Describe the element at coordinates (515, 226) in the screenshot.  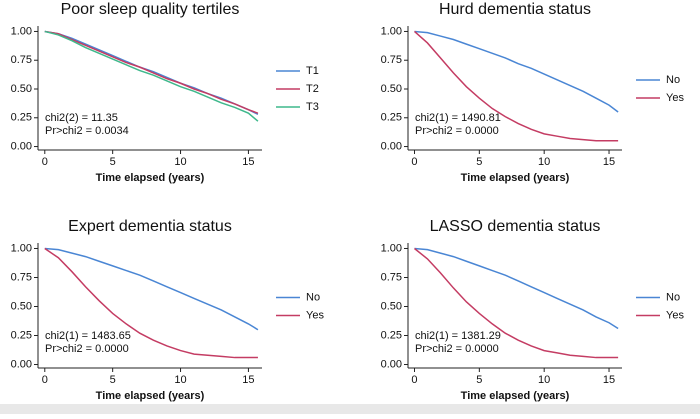
I see `panel-title: LASSO dementia status` at that location.